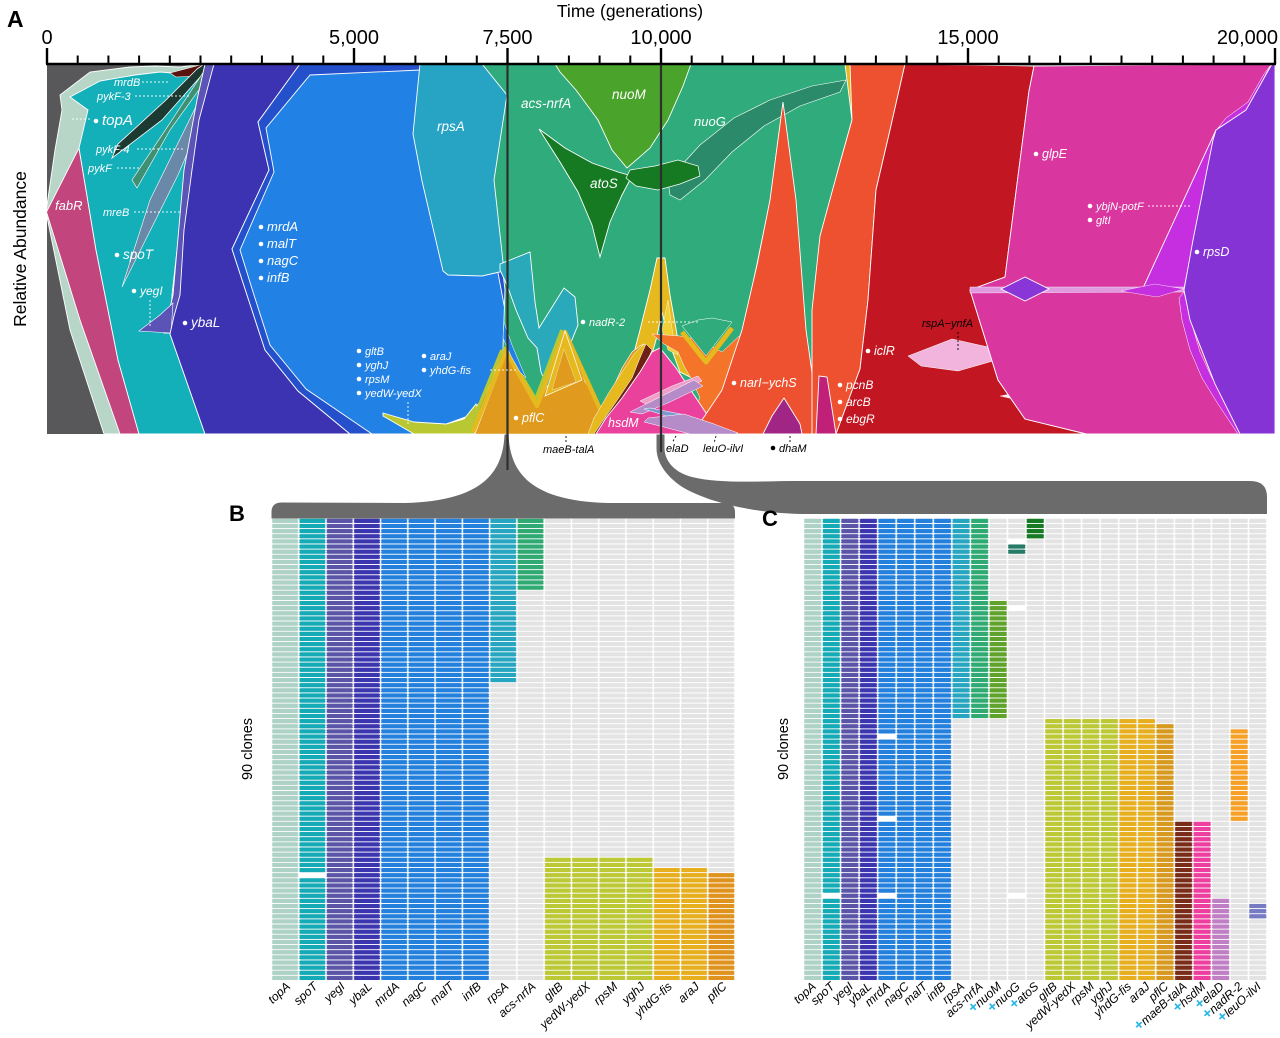 The image size is (1280, 1038). What do you see at coordinates (607, 323) in the screenshot?
I see `svg-text: nadR-2` at bounding box center [607, 323].